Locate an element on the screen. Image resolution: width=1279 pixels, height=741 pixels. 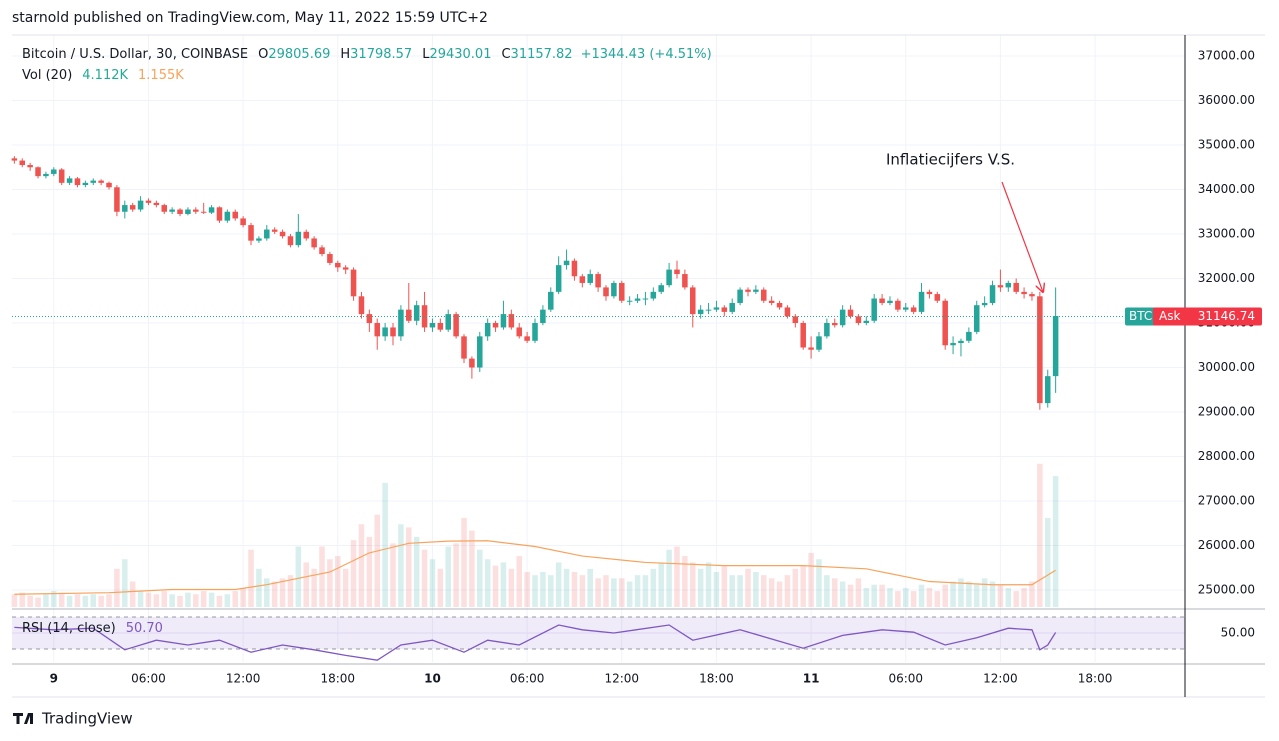
legend-item: 29430.01 is located at coordinates (460, 54).